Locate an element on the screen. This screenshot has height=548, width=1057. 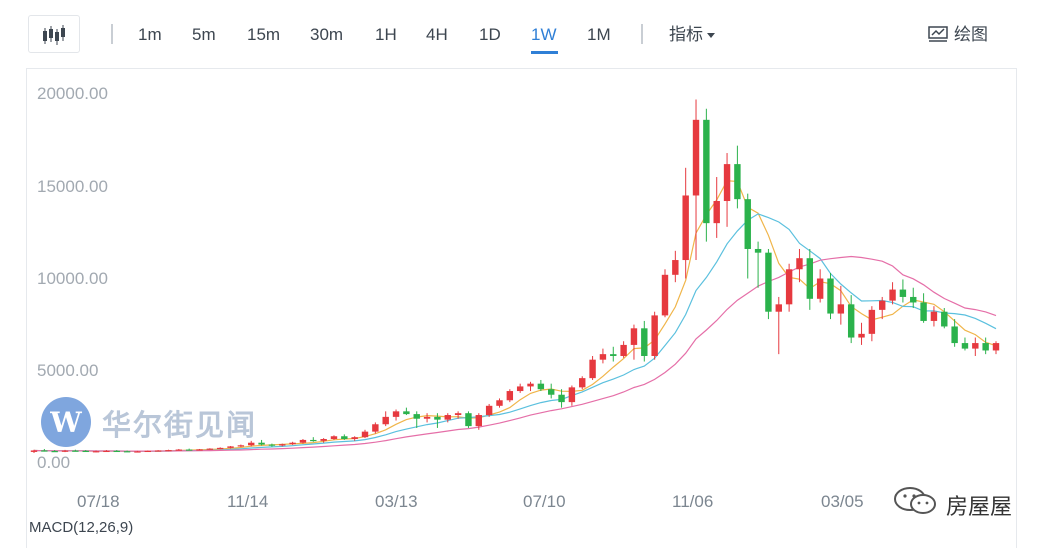
timeframe-30m: 30m is located at coordinates (327, 34).